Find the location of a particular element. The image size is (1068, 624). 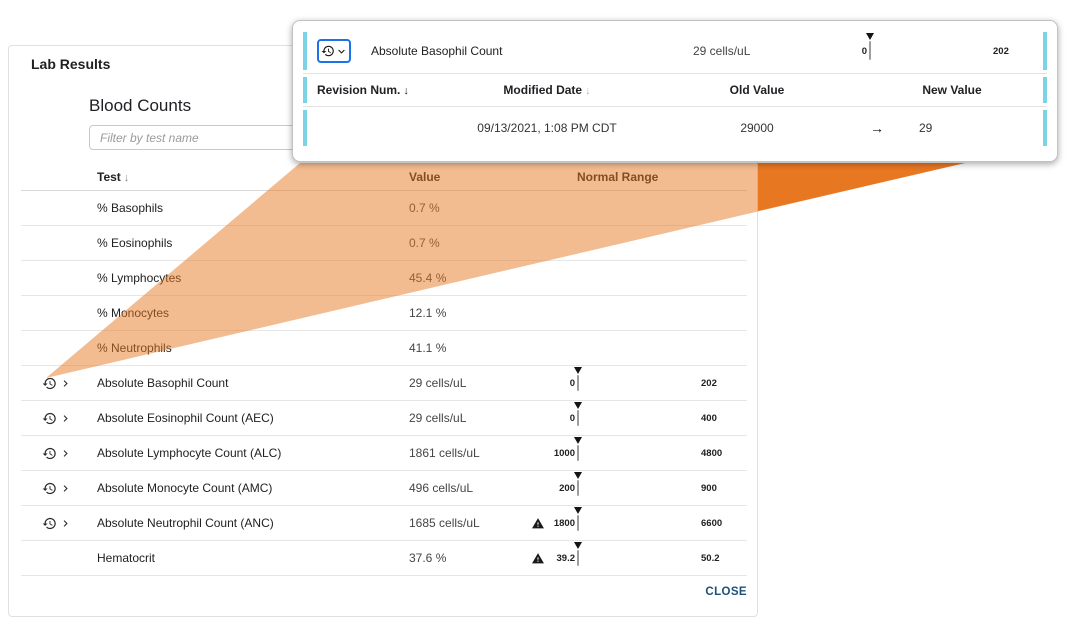

test-name: Absolute Basophil Count is located at coordinates (163, 383).